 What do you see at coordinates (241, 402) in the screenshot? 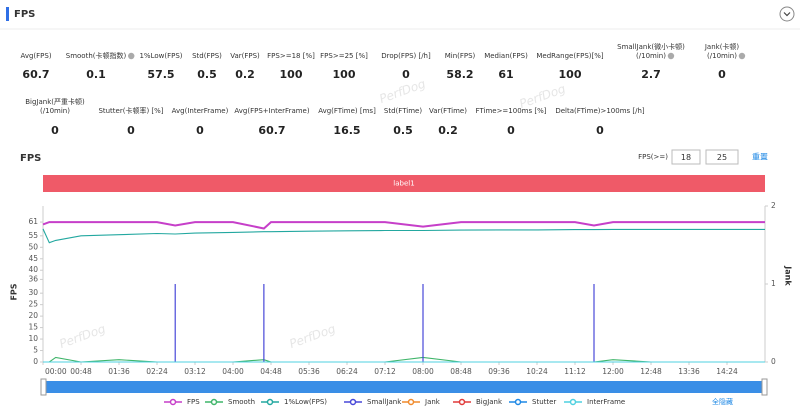
I see `legend-label: Smooth` at bounding box center [241, 402].